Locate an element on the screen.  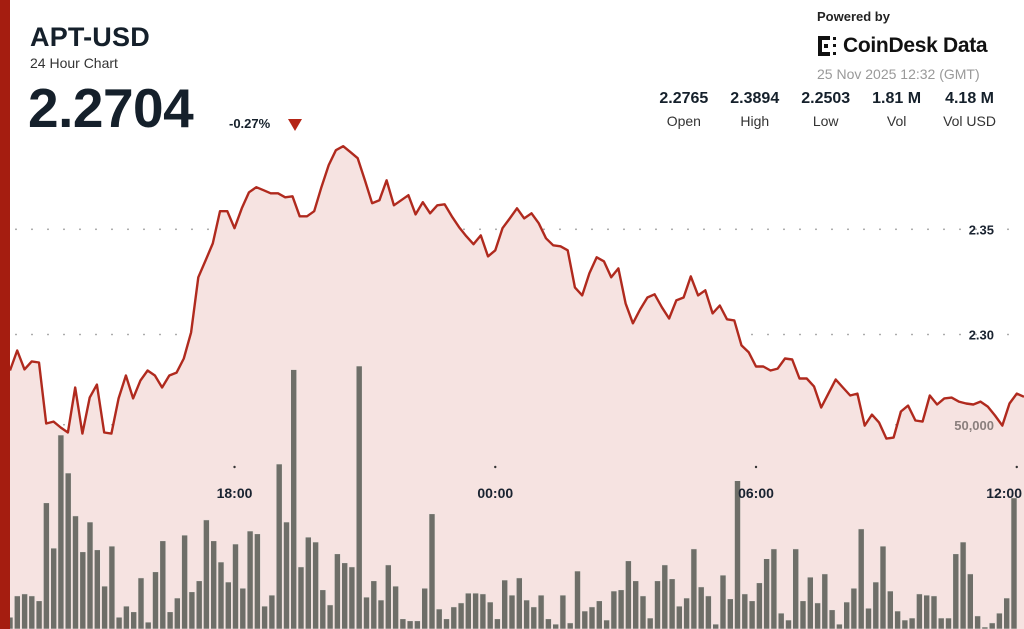
stat-value: 2.2765 is located at coordinates (684, 98).